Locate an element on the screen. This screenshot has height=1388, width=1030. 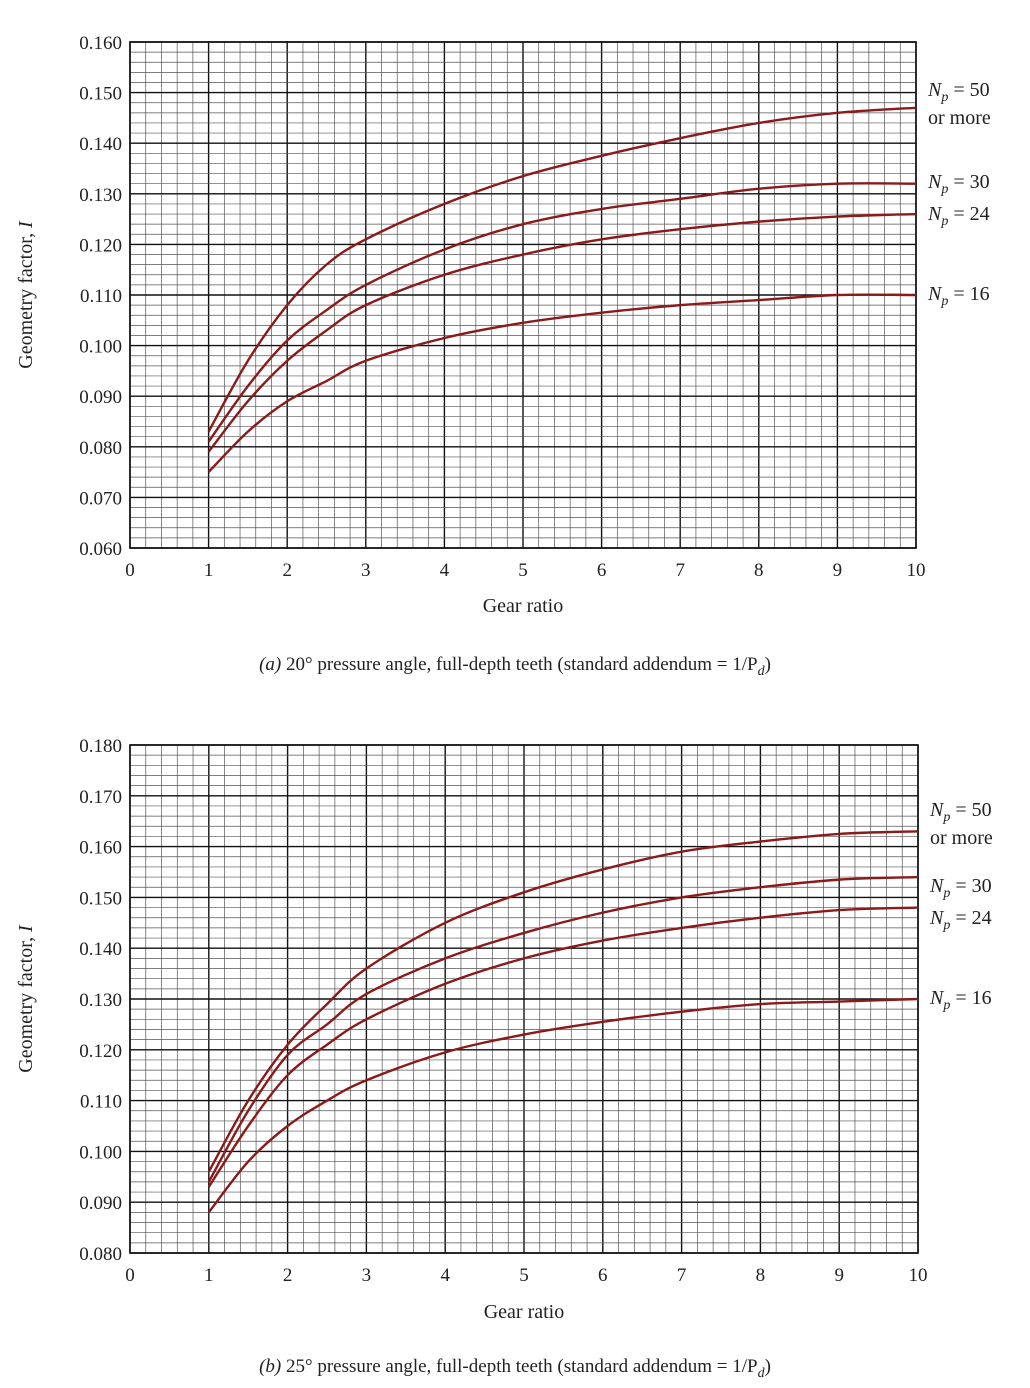
y-tick-label: 0.180 is located at coordinates (100, 746).